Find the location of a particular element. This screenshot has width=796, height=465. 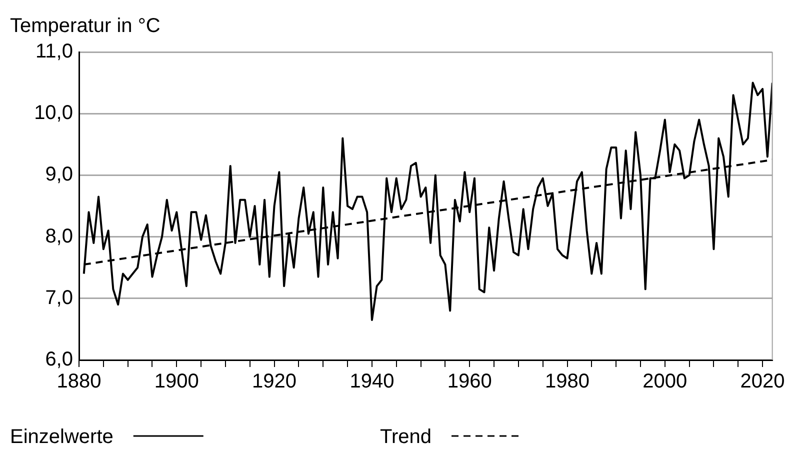

y-axis-title: Temperatur in °C is located at coordinates (85, 26).